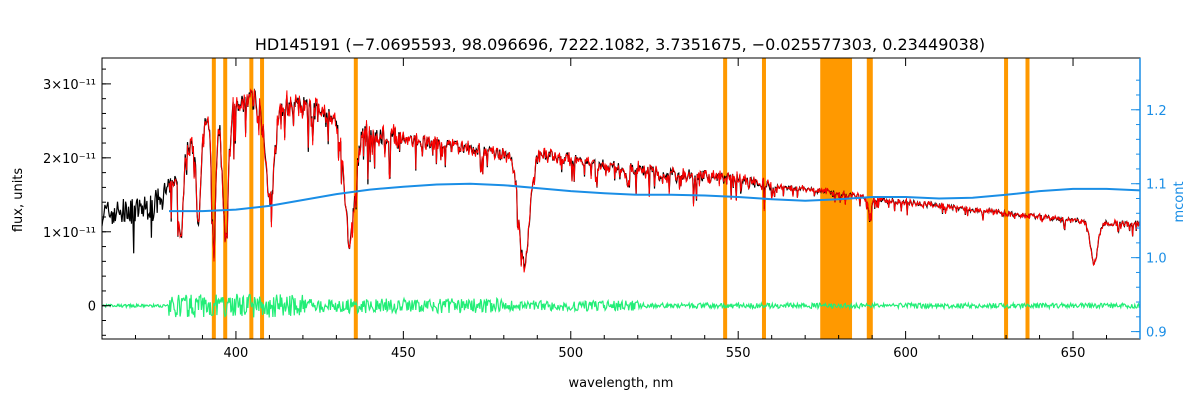 The image size is (1200, 400). What do you see at coordinates (92, 307) in the screenshot?
I see `y-tick-label: 0` at bounding box center [92, 307].